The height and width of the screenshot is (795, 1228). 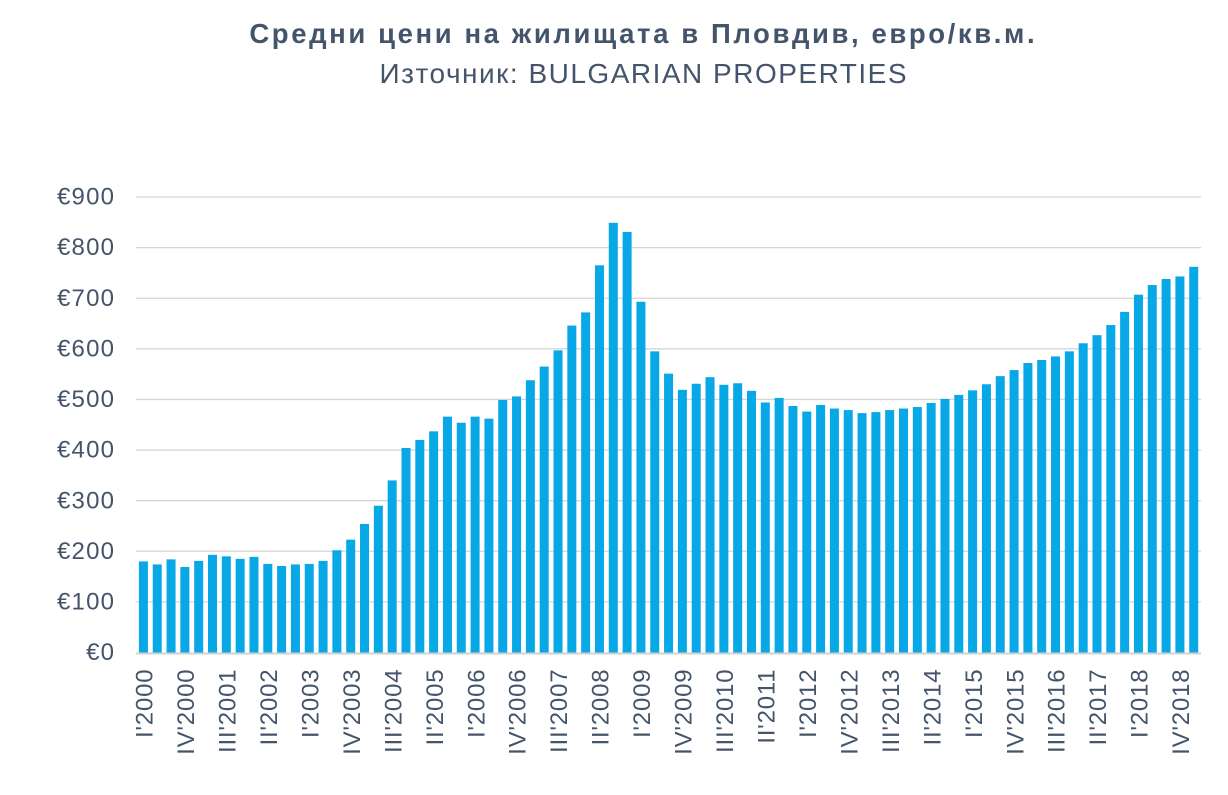 What do you see at coordinates (435, 707) in the screenshot?
I see `svg-text: II'2005` at bounding box center [435, 707].